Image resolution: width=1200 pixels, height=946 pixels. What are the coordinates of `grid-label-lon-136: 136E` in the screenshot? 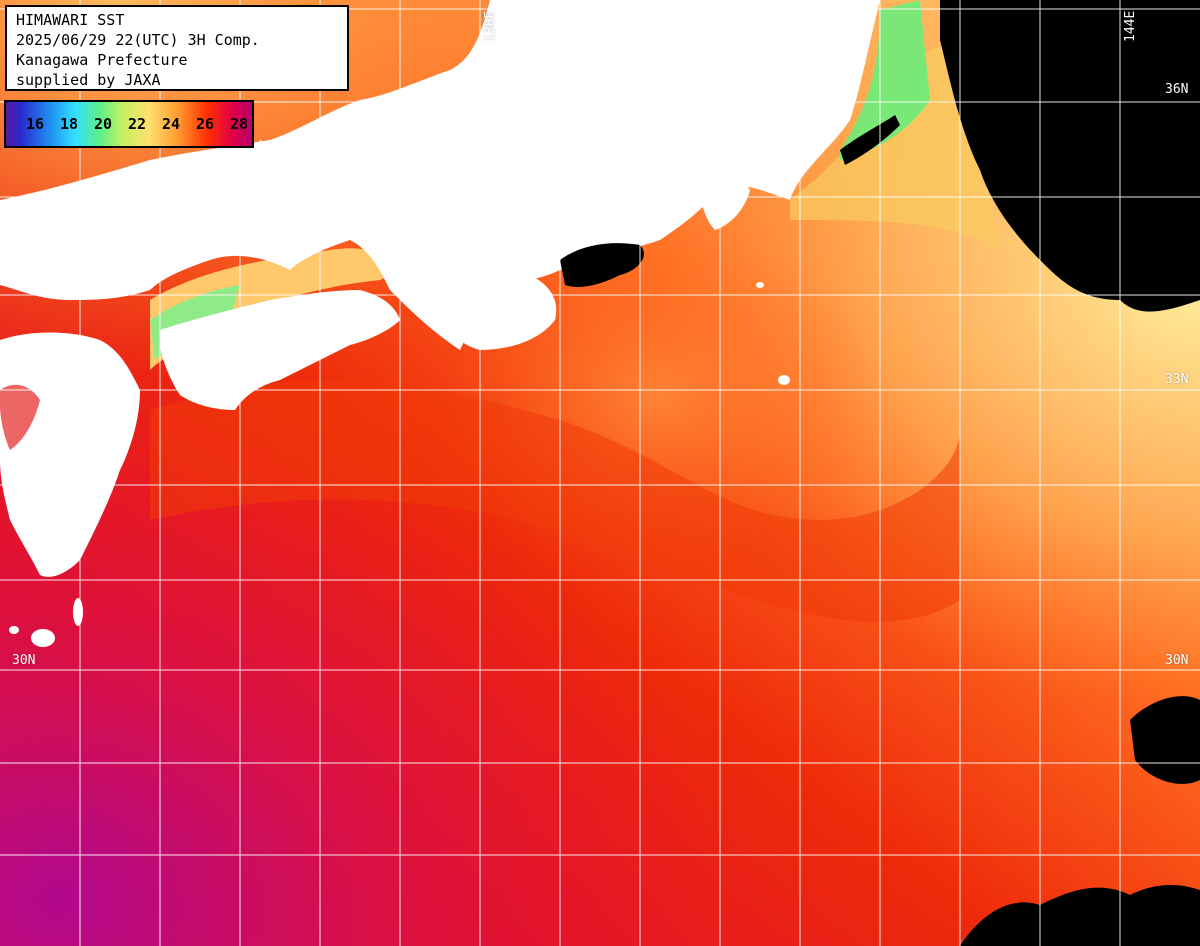 It's located at (490, 26).